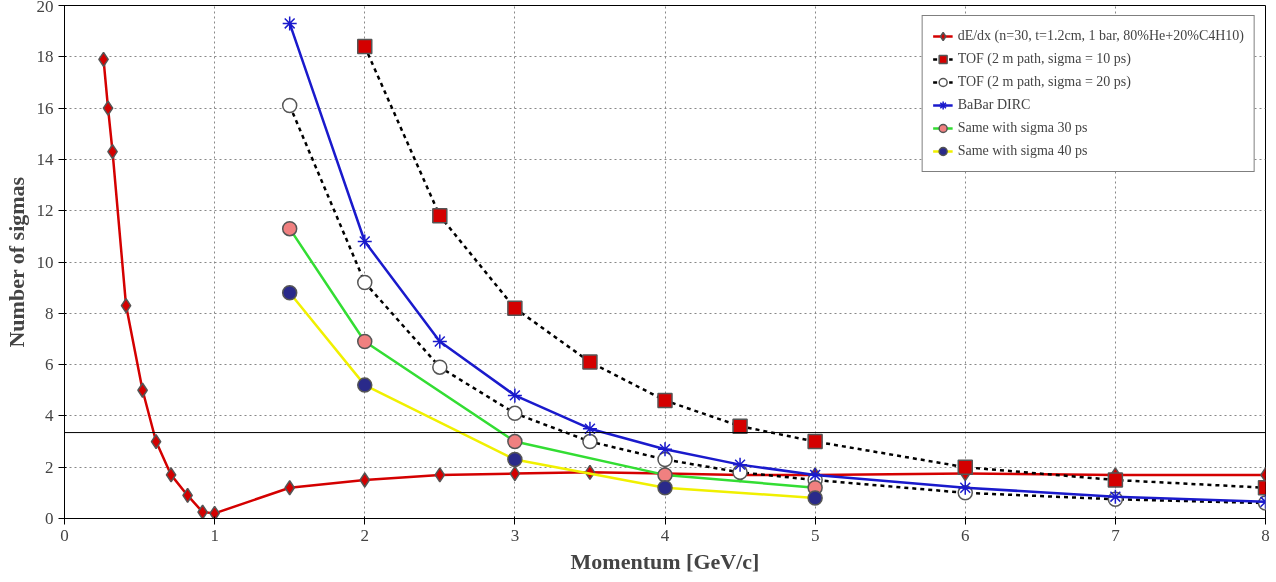 Image resolution: width=1276 pixels, height=582 pixels. What do you see at coordinates (1022, 151) in the screenshot?
I see `legend-label: Same with sigma 40 ps` at bounding box center [1022, 151].